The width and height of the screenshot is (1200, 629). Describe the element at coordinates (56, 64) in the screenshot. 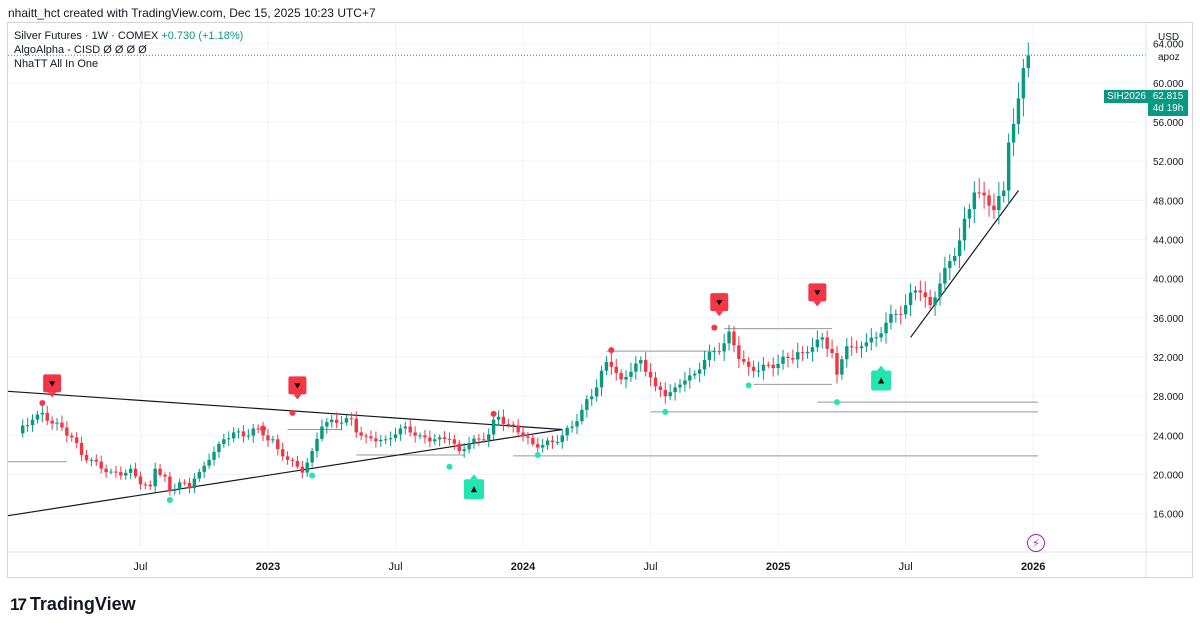

I see `legend-indicator-nhatt: NhaTT All In One` at that location.